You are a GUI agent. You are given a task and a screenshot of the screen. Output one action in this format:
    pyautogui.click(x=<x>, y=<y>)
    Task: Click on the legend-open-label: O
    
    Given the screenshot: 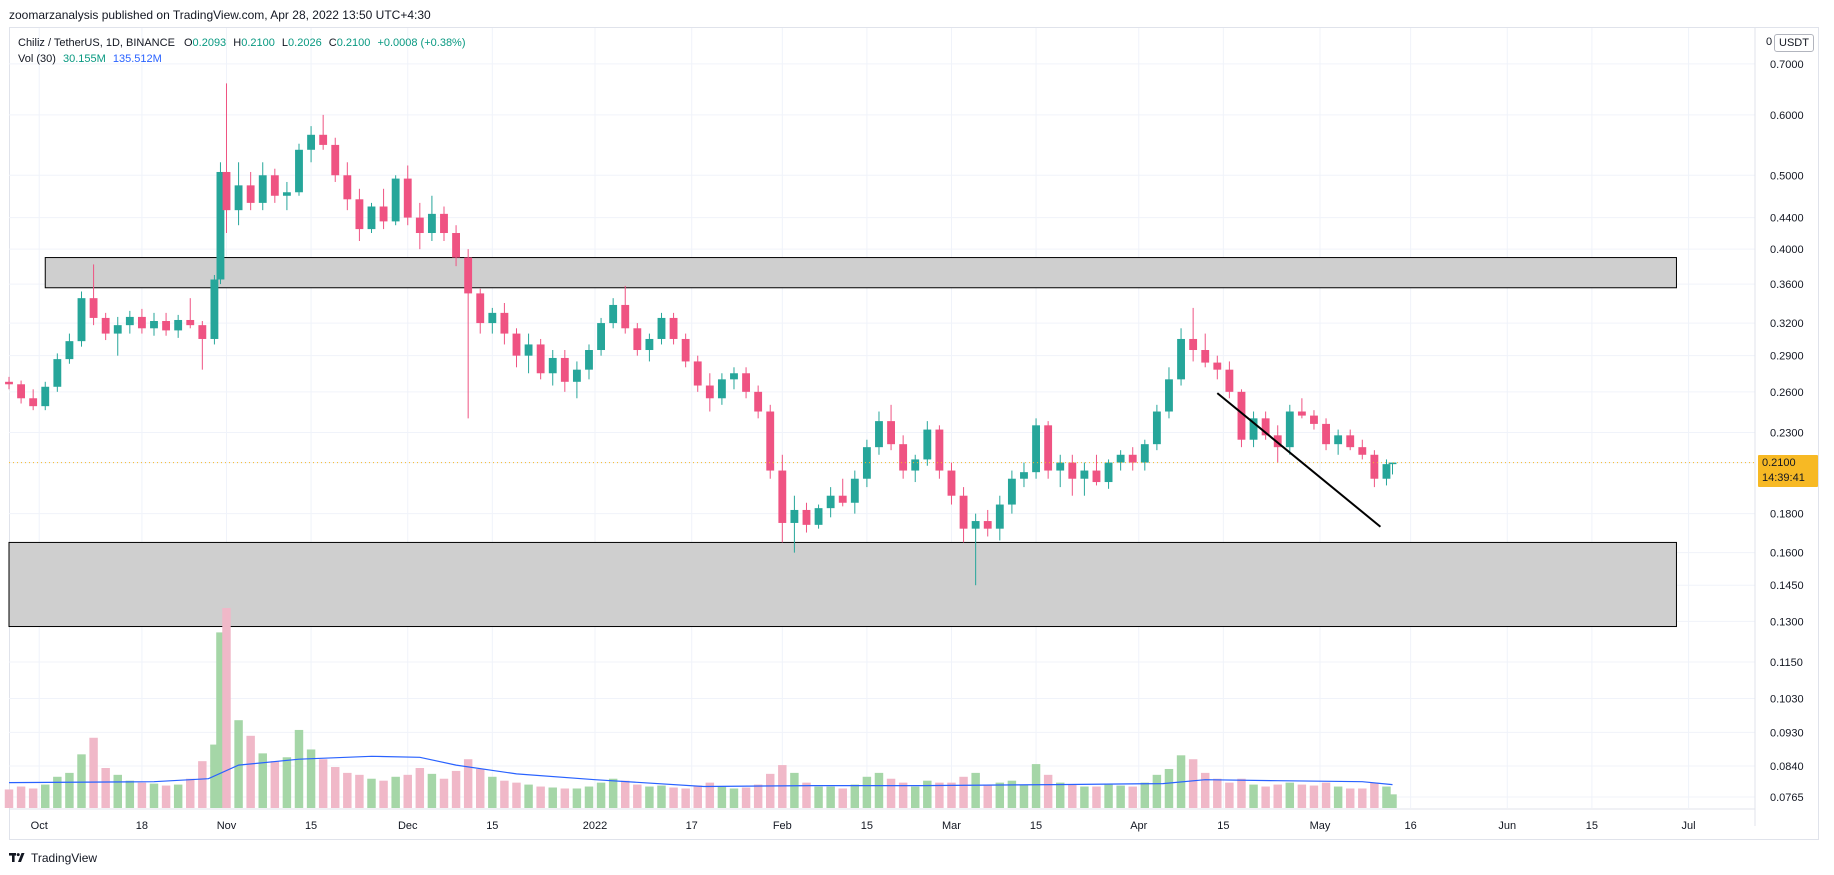 What is the action you would take?
    pyautogui.click(x=188, y=43)
    